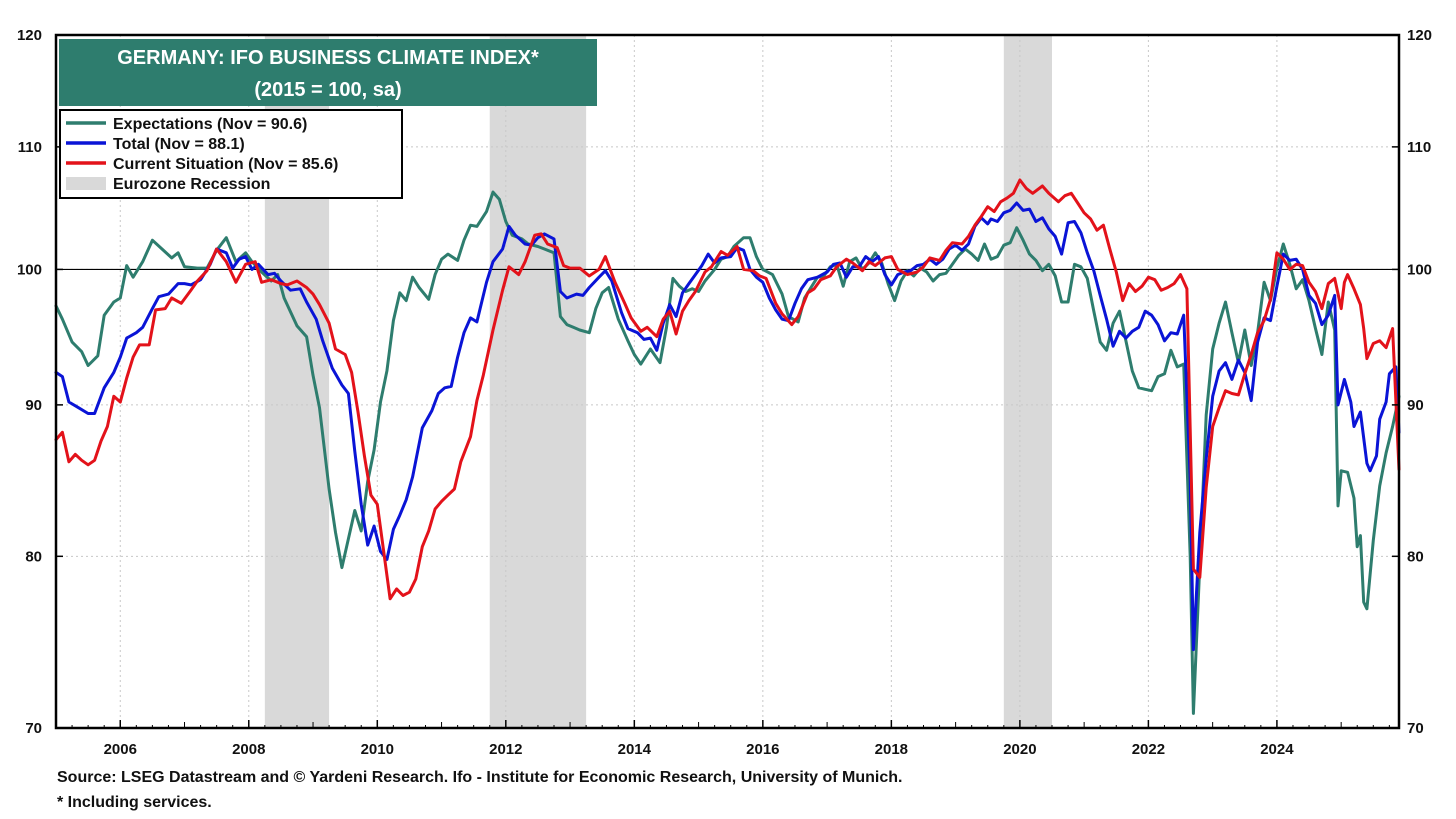 This screenshot has height=819, width=1456. I want to click on x-axis-ticks: 2006 2008 2010 2012 2014 2016 2018 2020 2022 2024, so click(722, 739).